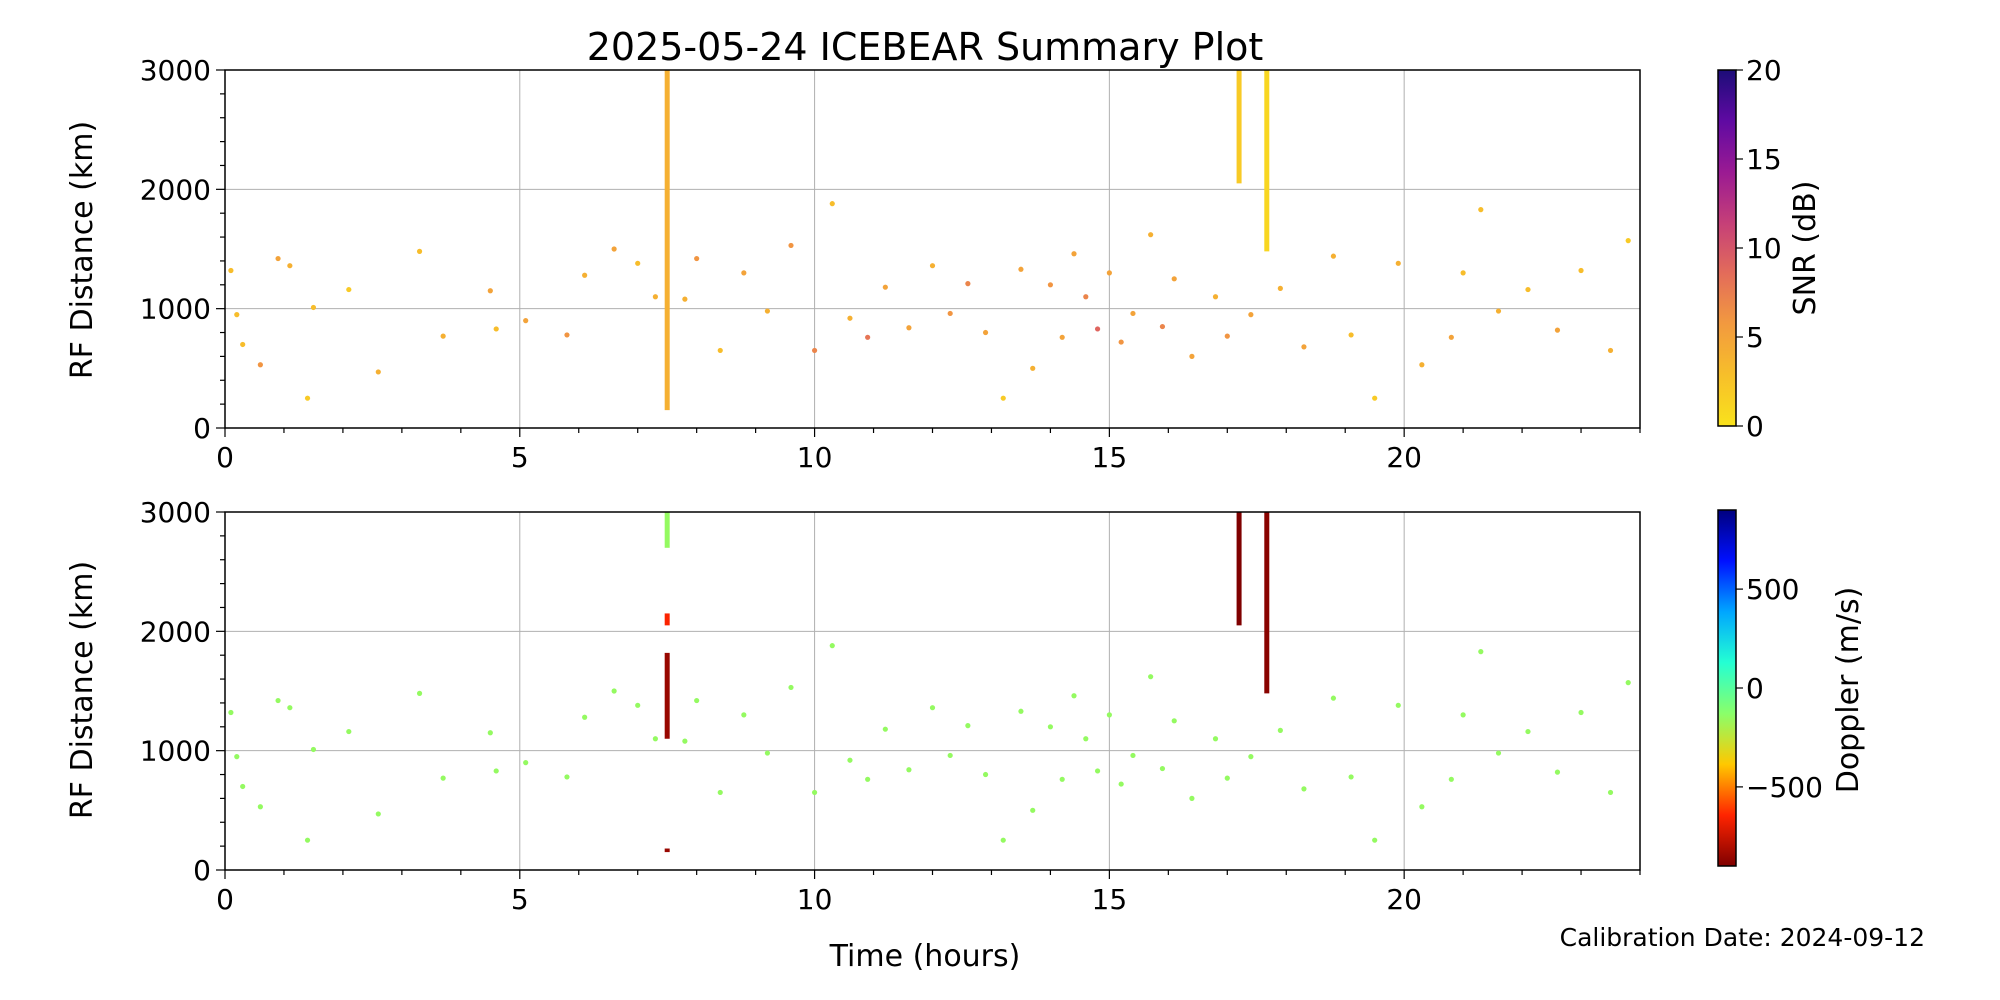 This screenshot has width=2000, height=1000. I want to click on doppler-x-tick-label: 10, so click(815, 899).